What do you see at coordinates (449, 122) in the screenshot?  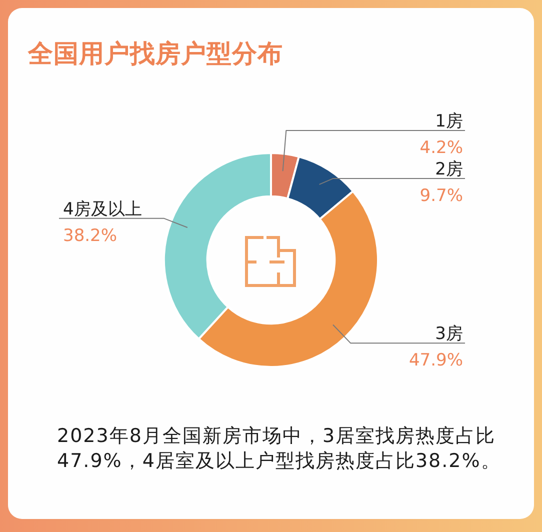 I see `slice-label: 1房` at bounding box center [449, 122].